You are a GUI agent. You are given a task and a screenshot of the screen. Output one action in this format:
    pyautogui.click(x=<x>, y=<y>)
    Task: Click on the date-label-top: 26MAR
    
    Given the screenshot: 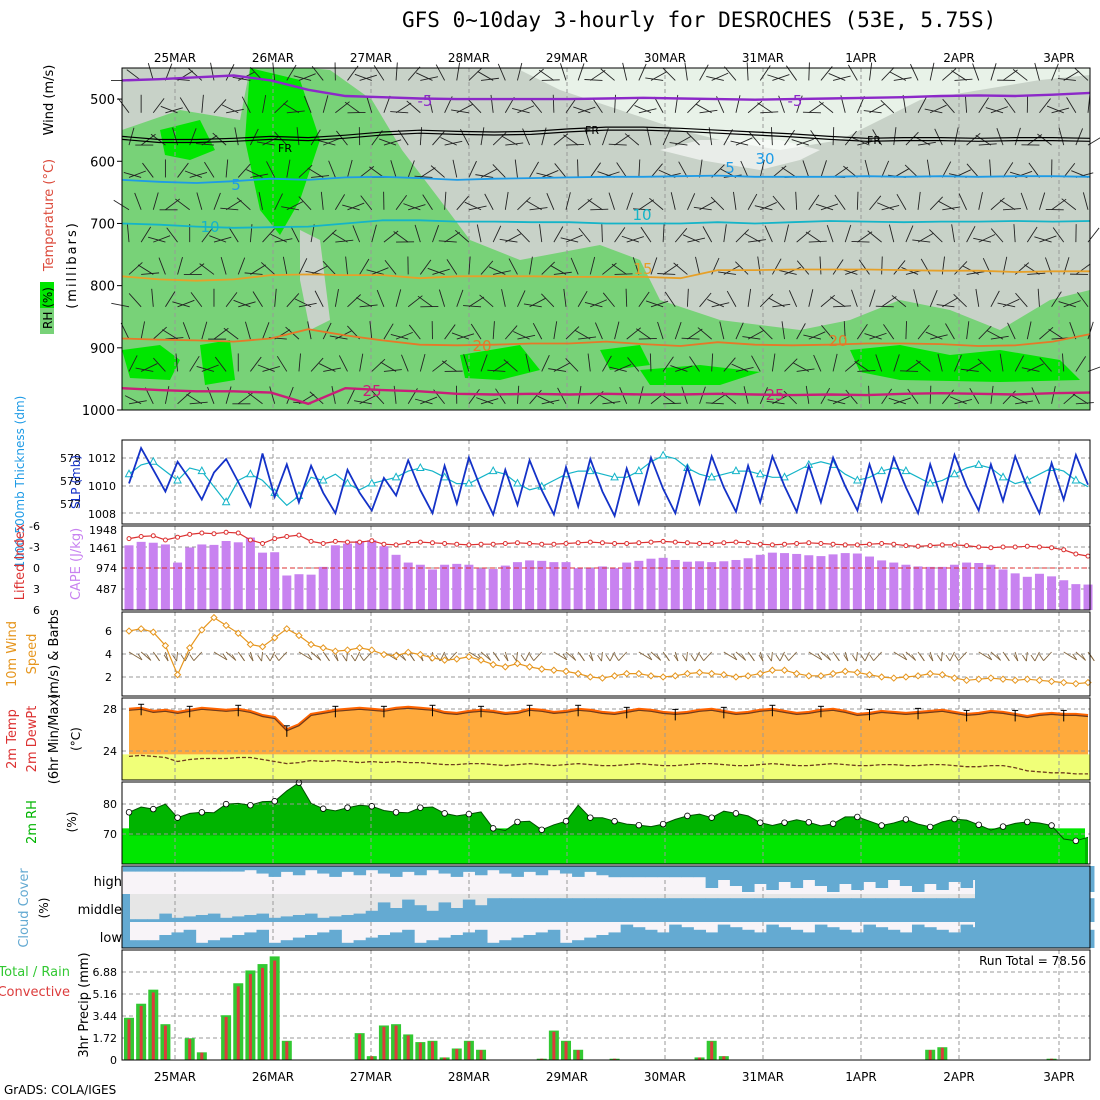 What is the action you would take?
    pyautogui.click(x=273, y=58)
    